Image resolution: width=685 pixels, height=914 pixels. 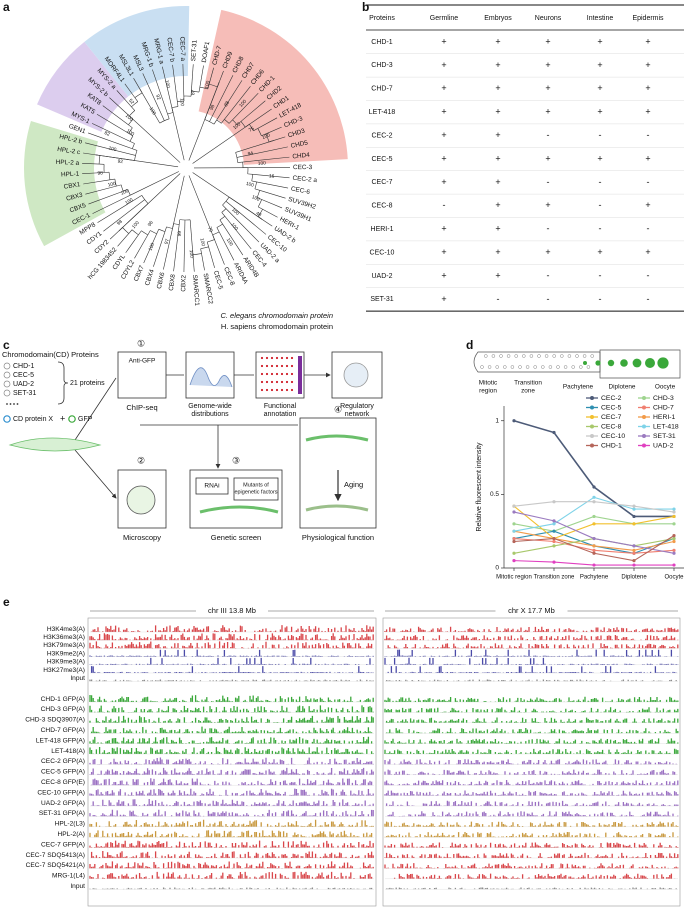 What do you see at coordinates (236, 460) in the screenshot?
I see `step-number: ③` at bounding box center [236, 460].